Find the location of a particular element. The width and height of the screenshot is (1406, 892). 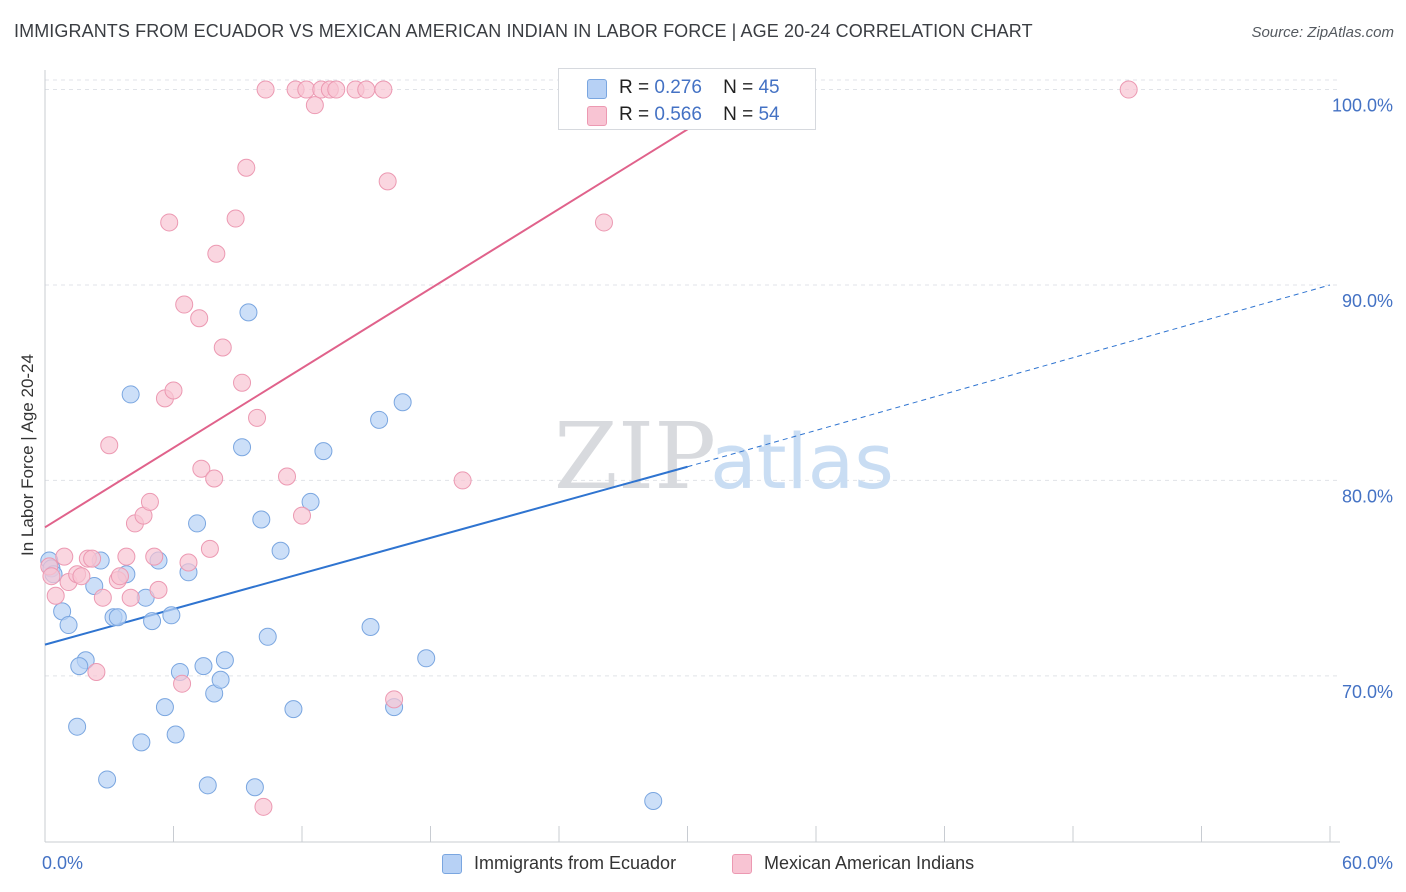

x-tick-label-min: 0.0% is located at coordinates (62, 863).